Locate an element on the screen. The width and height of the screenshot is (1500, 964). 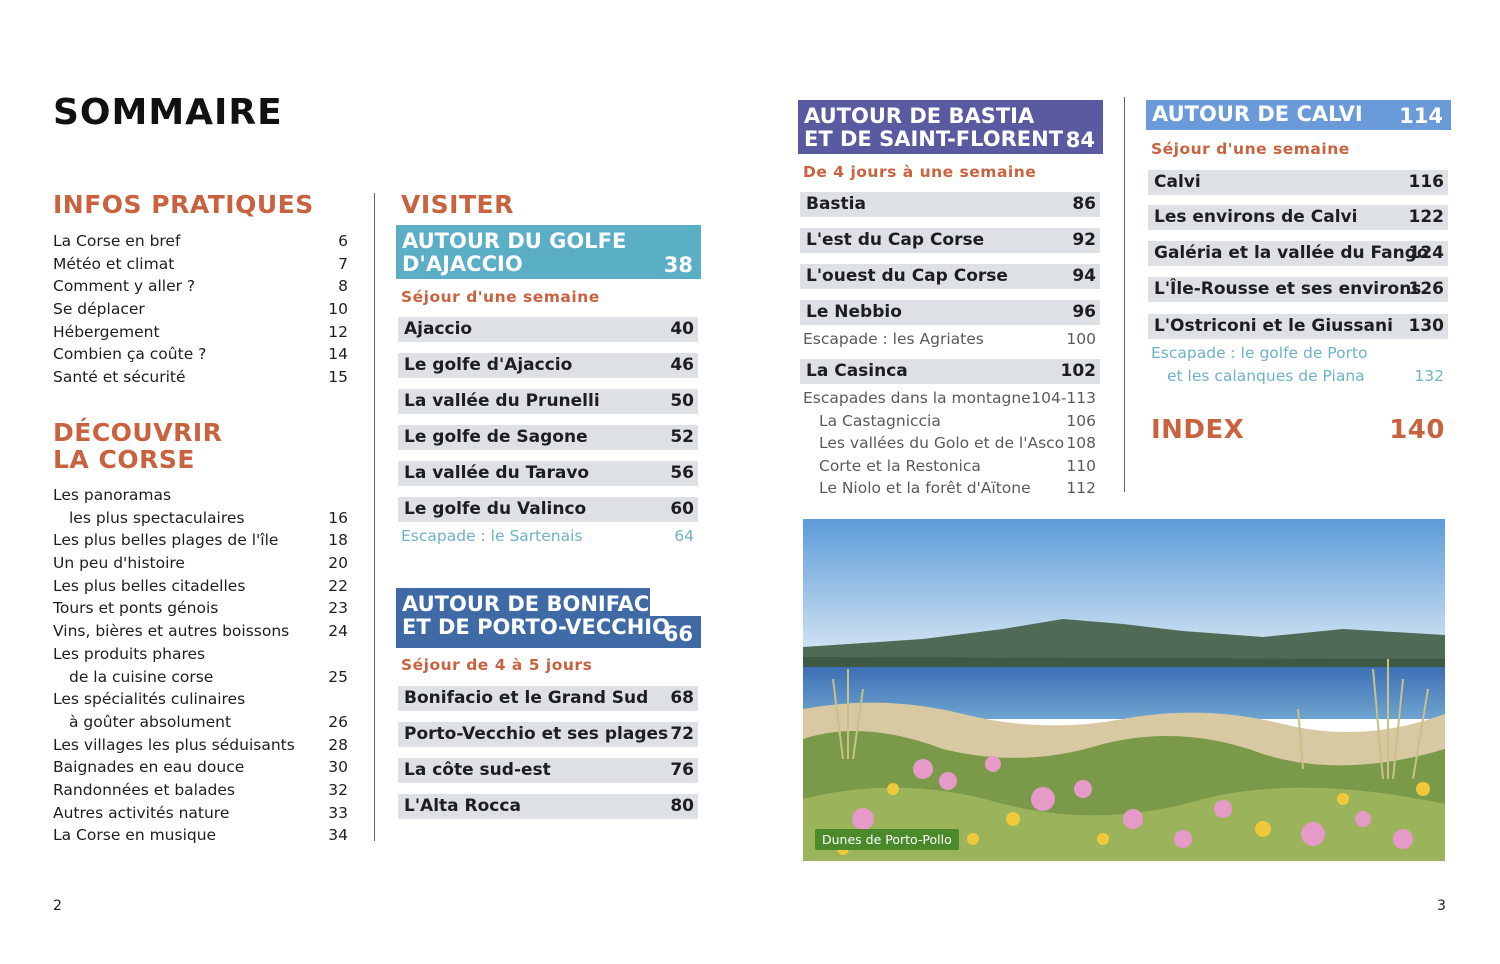
toc-entry: La vallée du Taravo 56 is located at coordinates (548, 473).